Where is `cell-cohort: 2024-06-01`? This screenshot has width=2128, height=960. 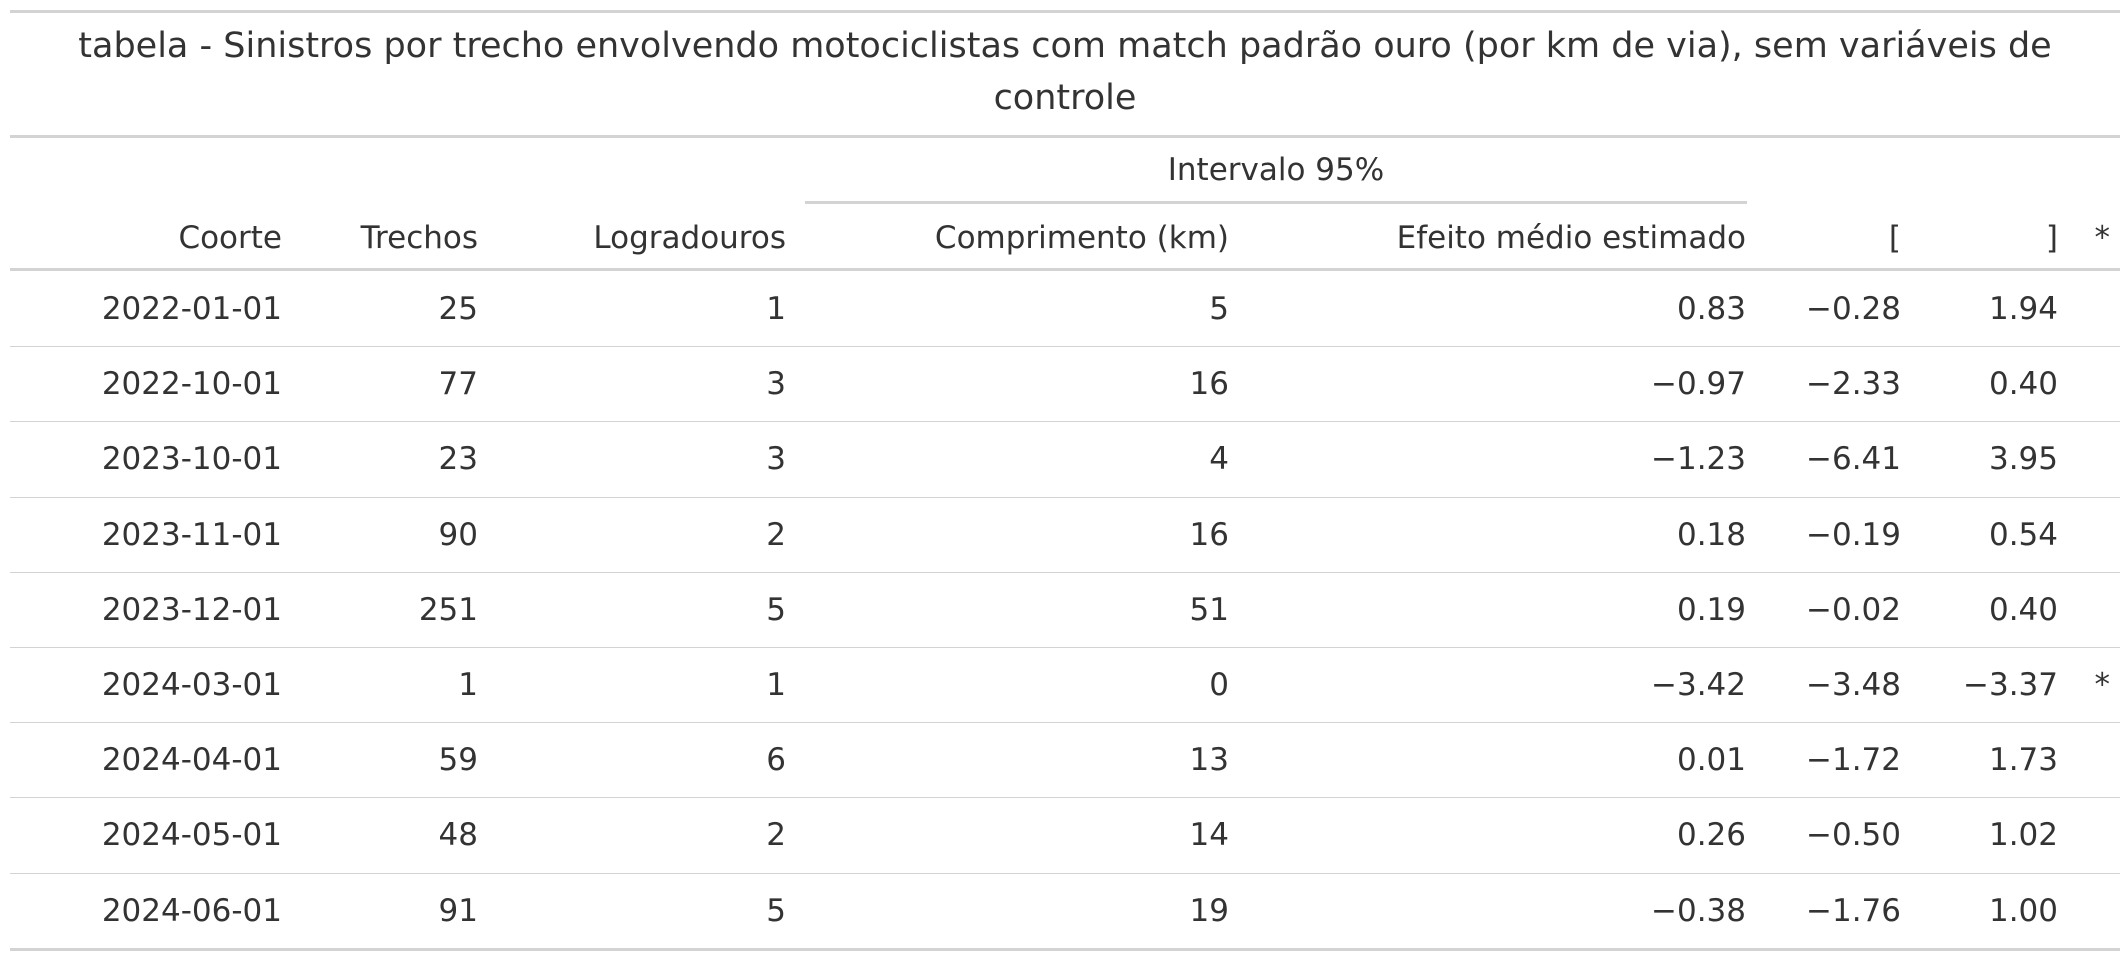
cell-cohort: 2024-06-01 is located at coordinates (191, 910).